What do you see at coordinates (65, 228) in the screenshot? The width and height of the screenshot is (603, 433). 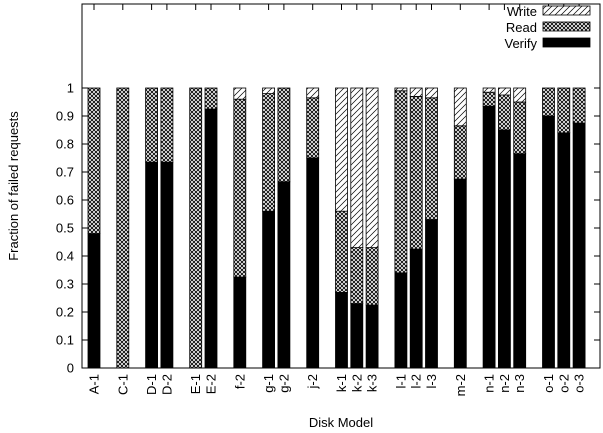 I see `y-tick-label: 0.5` at bounding box center [65, 228].